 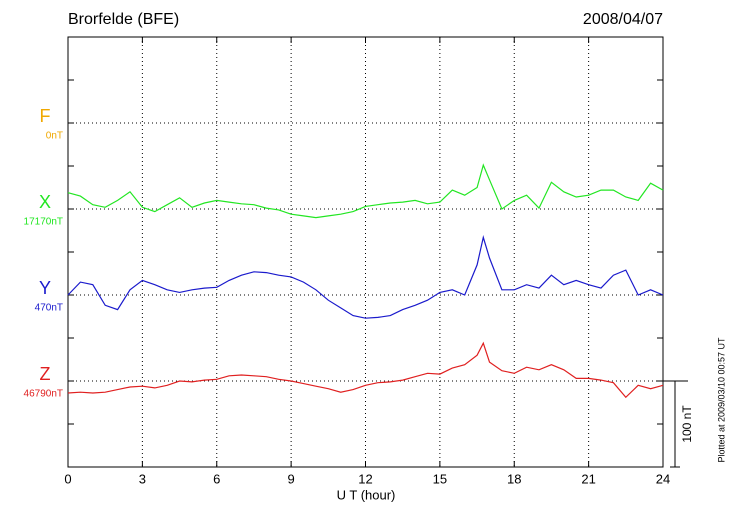 I want to click on x-tick-label: 24, so click(x=663, y=478).